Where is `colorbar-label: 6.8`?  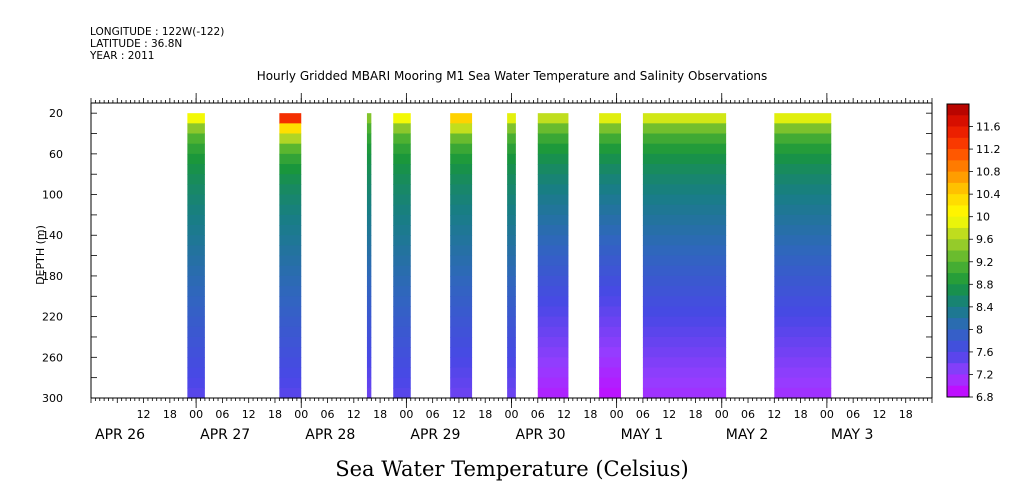 colorbar-label: 6.8 is located at coordinates (985, 397).